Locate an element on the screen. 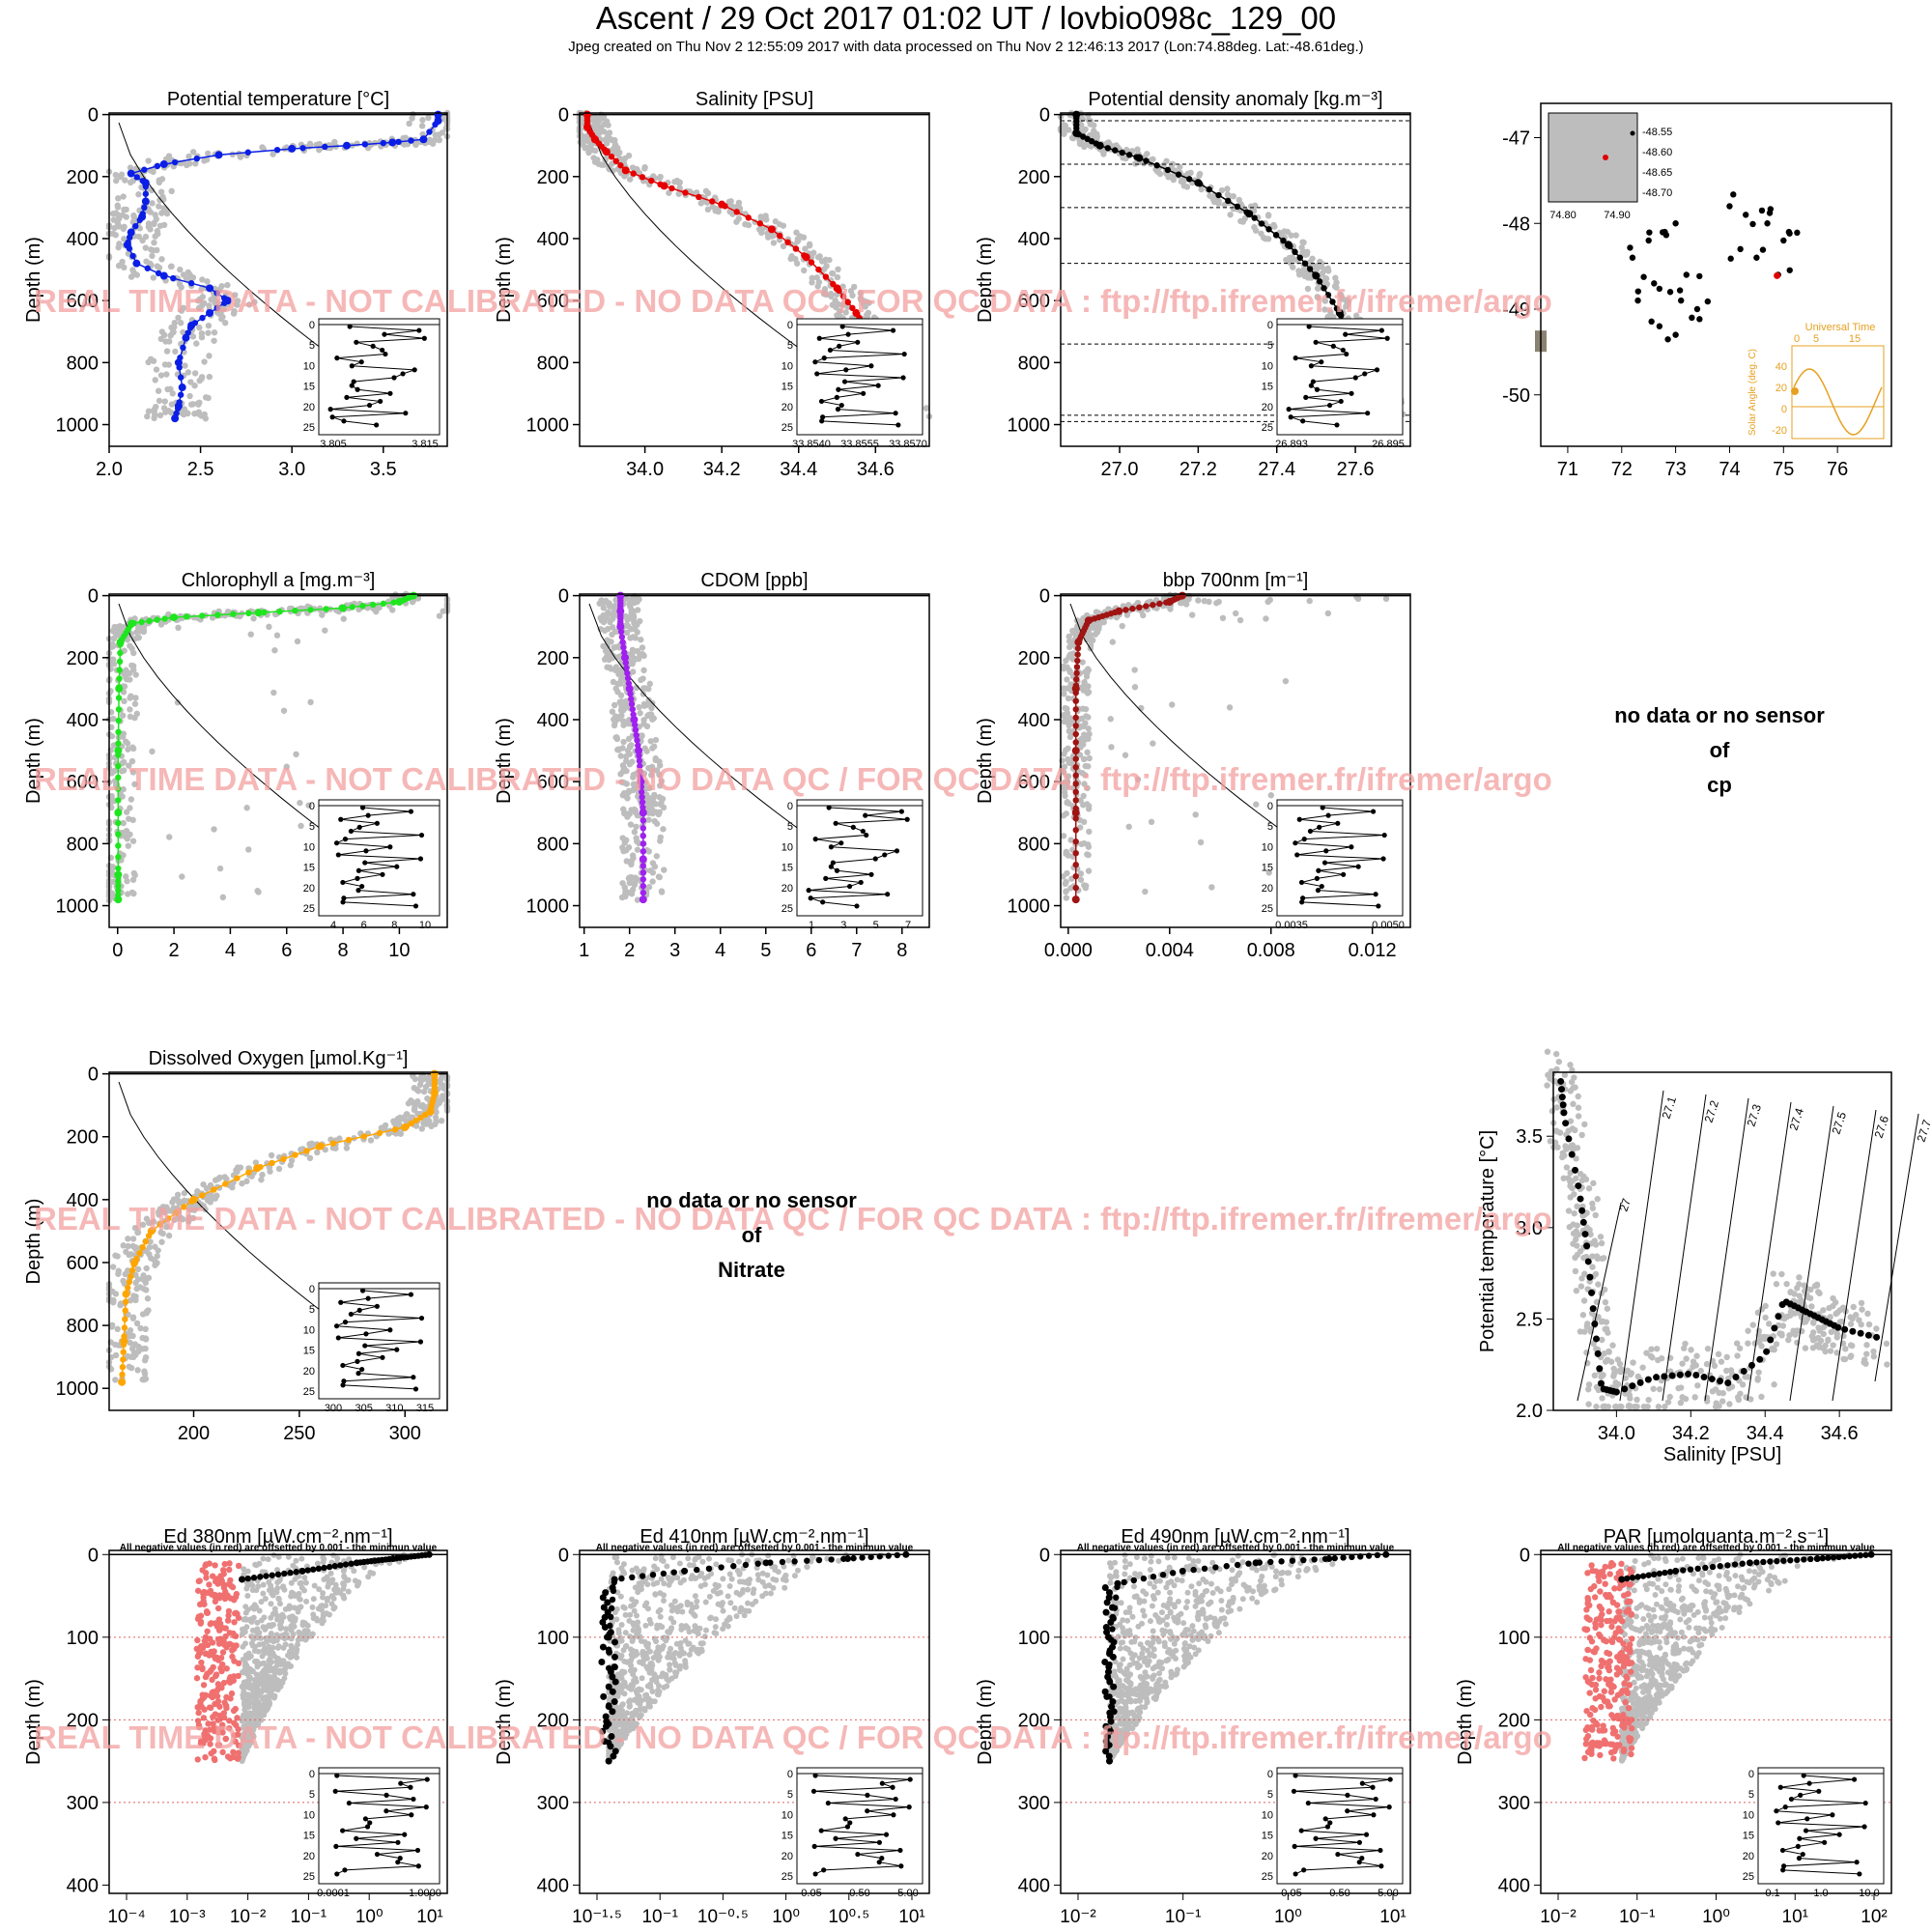 This screenshot has width=1932, height=1932. bbp-series-point is located at coordinates (1076, 673).